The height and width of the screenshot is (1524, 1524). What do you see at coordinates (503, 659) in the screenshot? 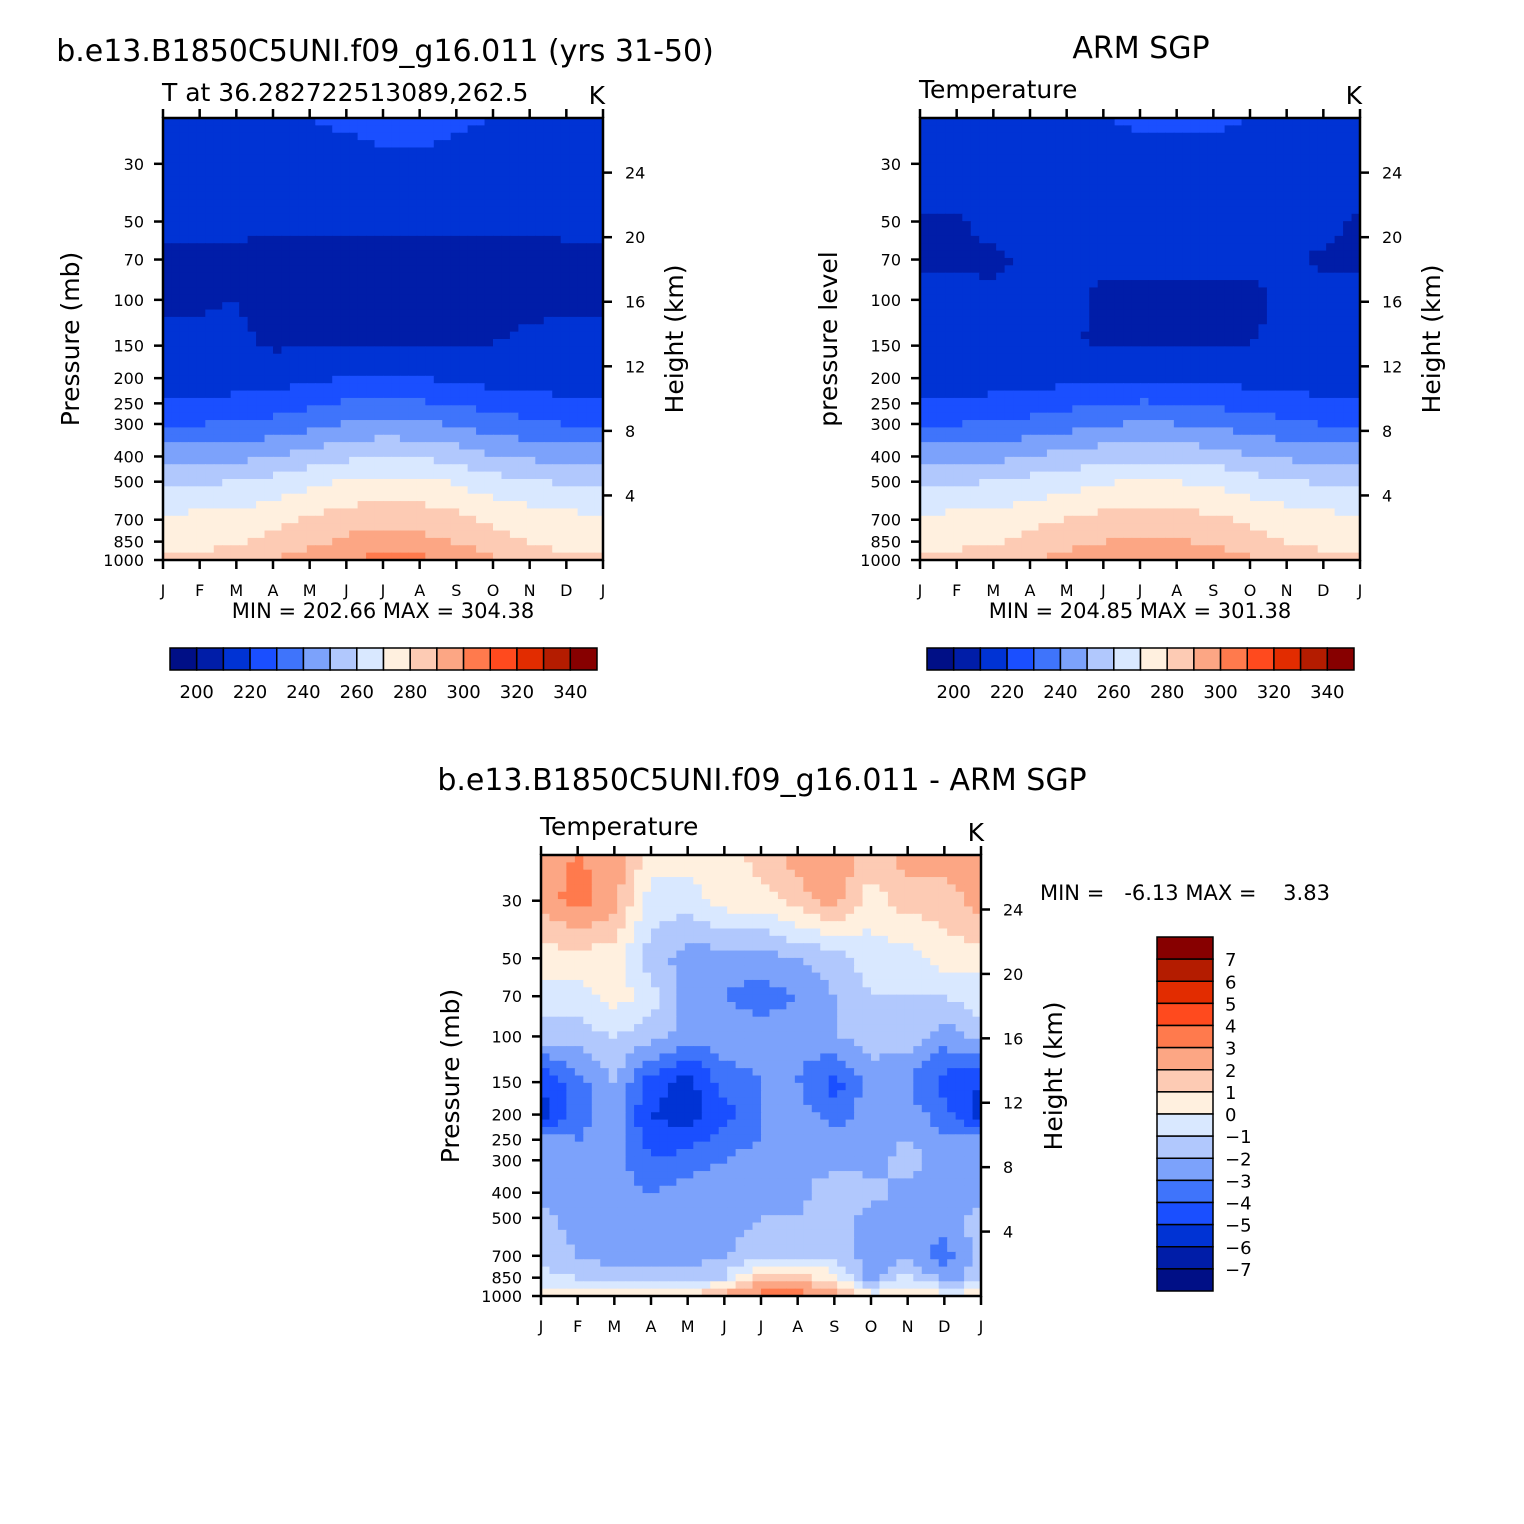
I see `colorbar-swatch` at bounding box center [503, 659].